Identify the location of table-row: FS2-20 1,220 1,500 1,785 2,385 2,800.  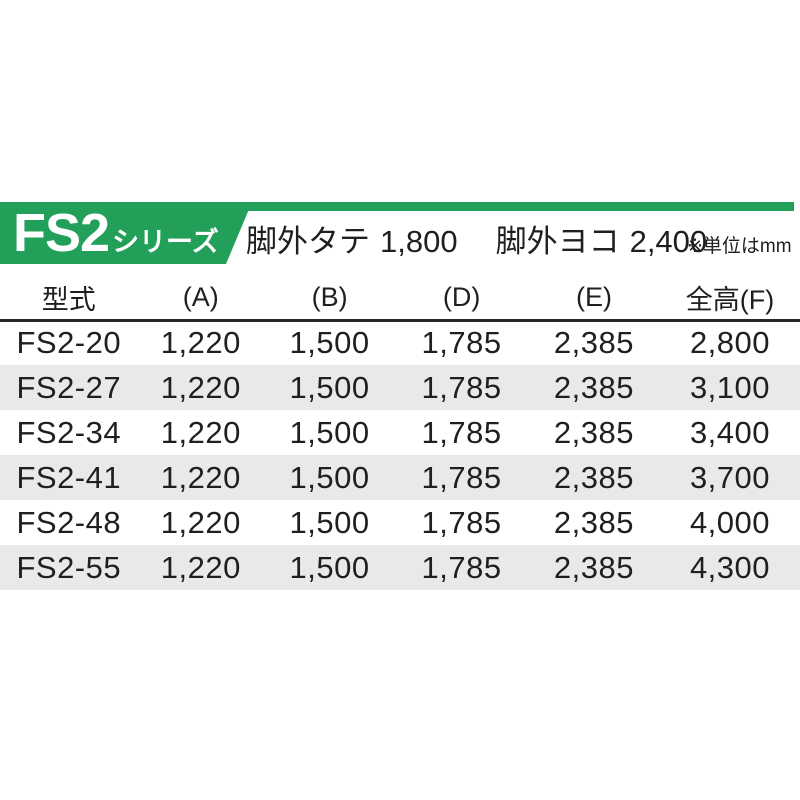
(400, 342).